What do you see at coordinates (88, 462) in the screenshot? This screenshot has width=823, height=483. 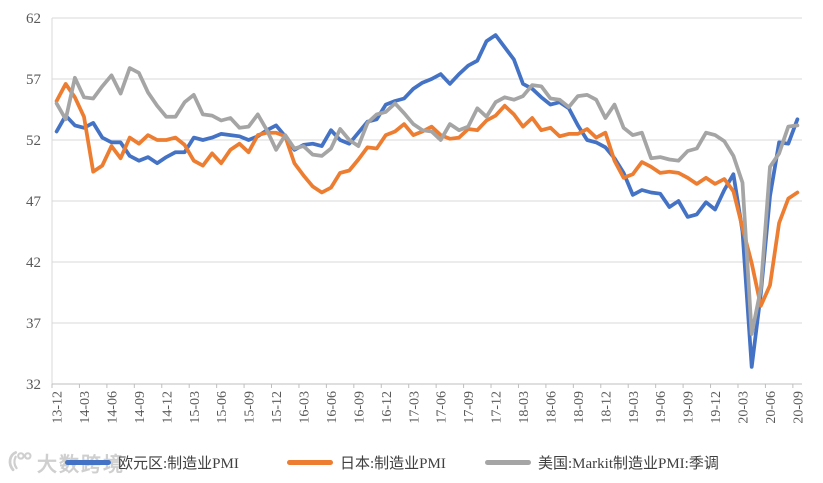 I see `legend-swatch-eurozone` at bounding box center [88, 462].